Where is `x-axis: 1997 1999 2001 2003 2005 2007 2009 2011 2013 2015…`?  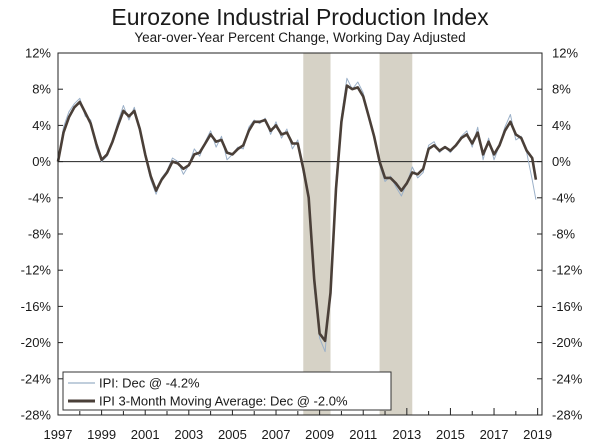
x-axis: 1997 1999 2001 2003 2005 2007 2009 2011 2013 2015… is located at coordinates (298, 425).